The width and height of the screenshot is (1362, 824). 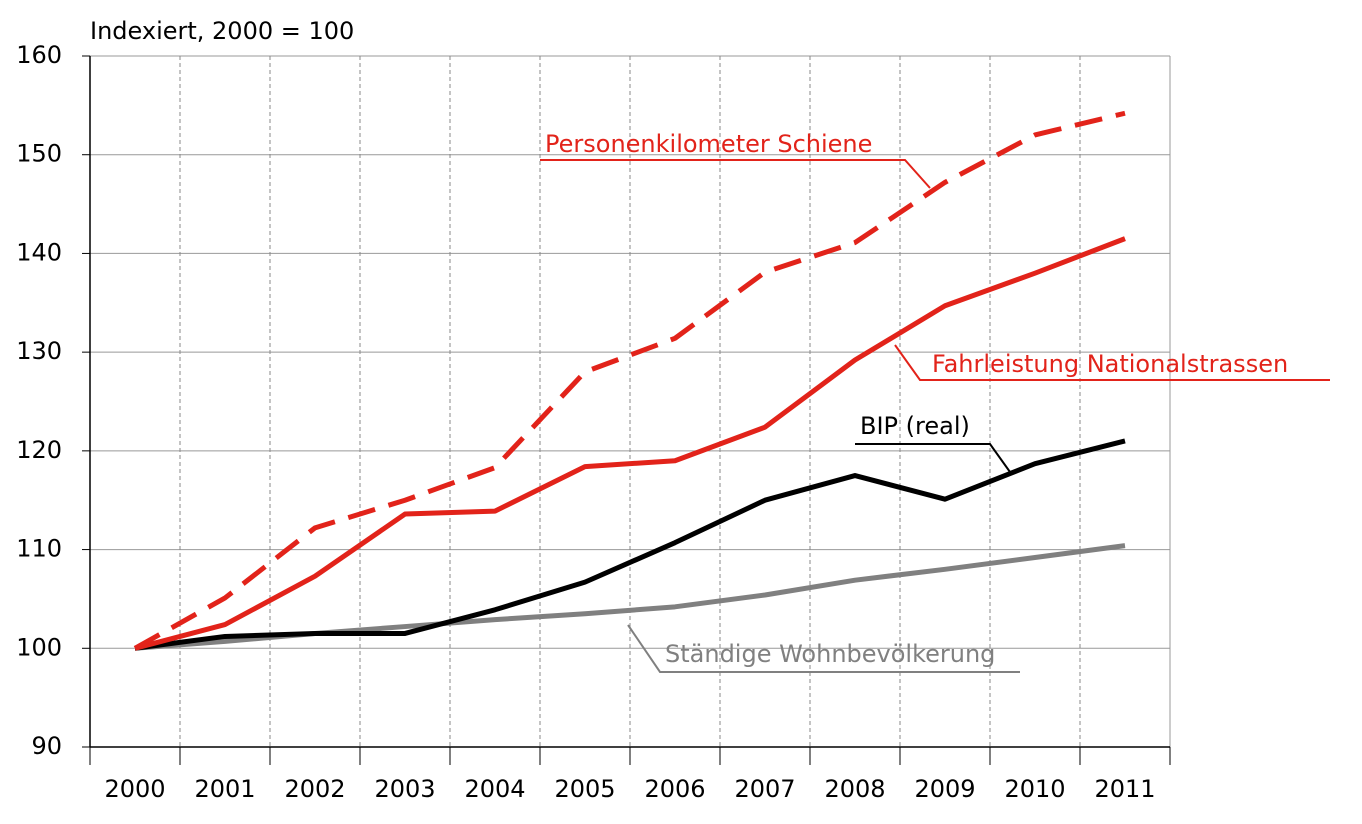 What do you see at coordinates (764, 789) in the screenshot?
I see `x-tick-label: 2007` at bounding box center [764, 789].